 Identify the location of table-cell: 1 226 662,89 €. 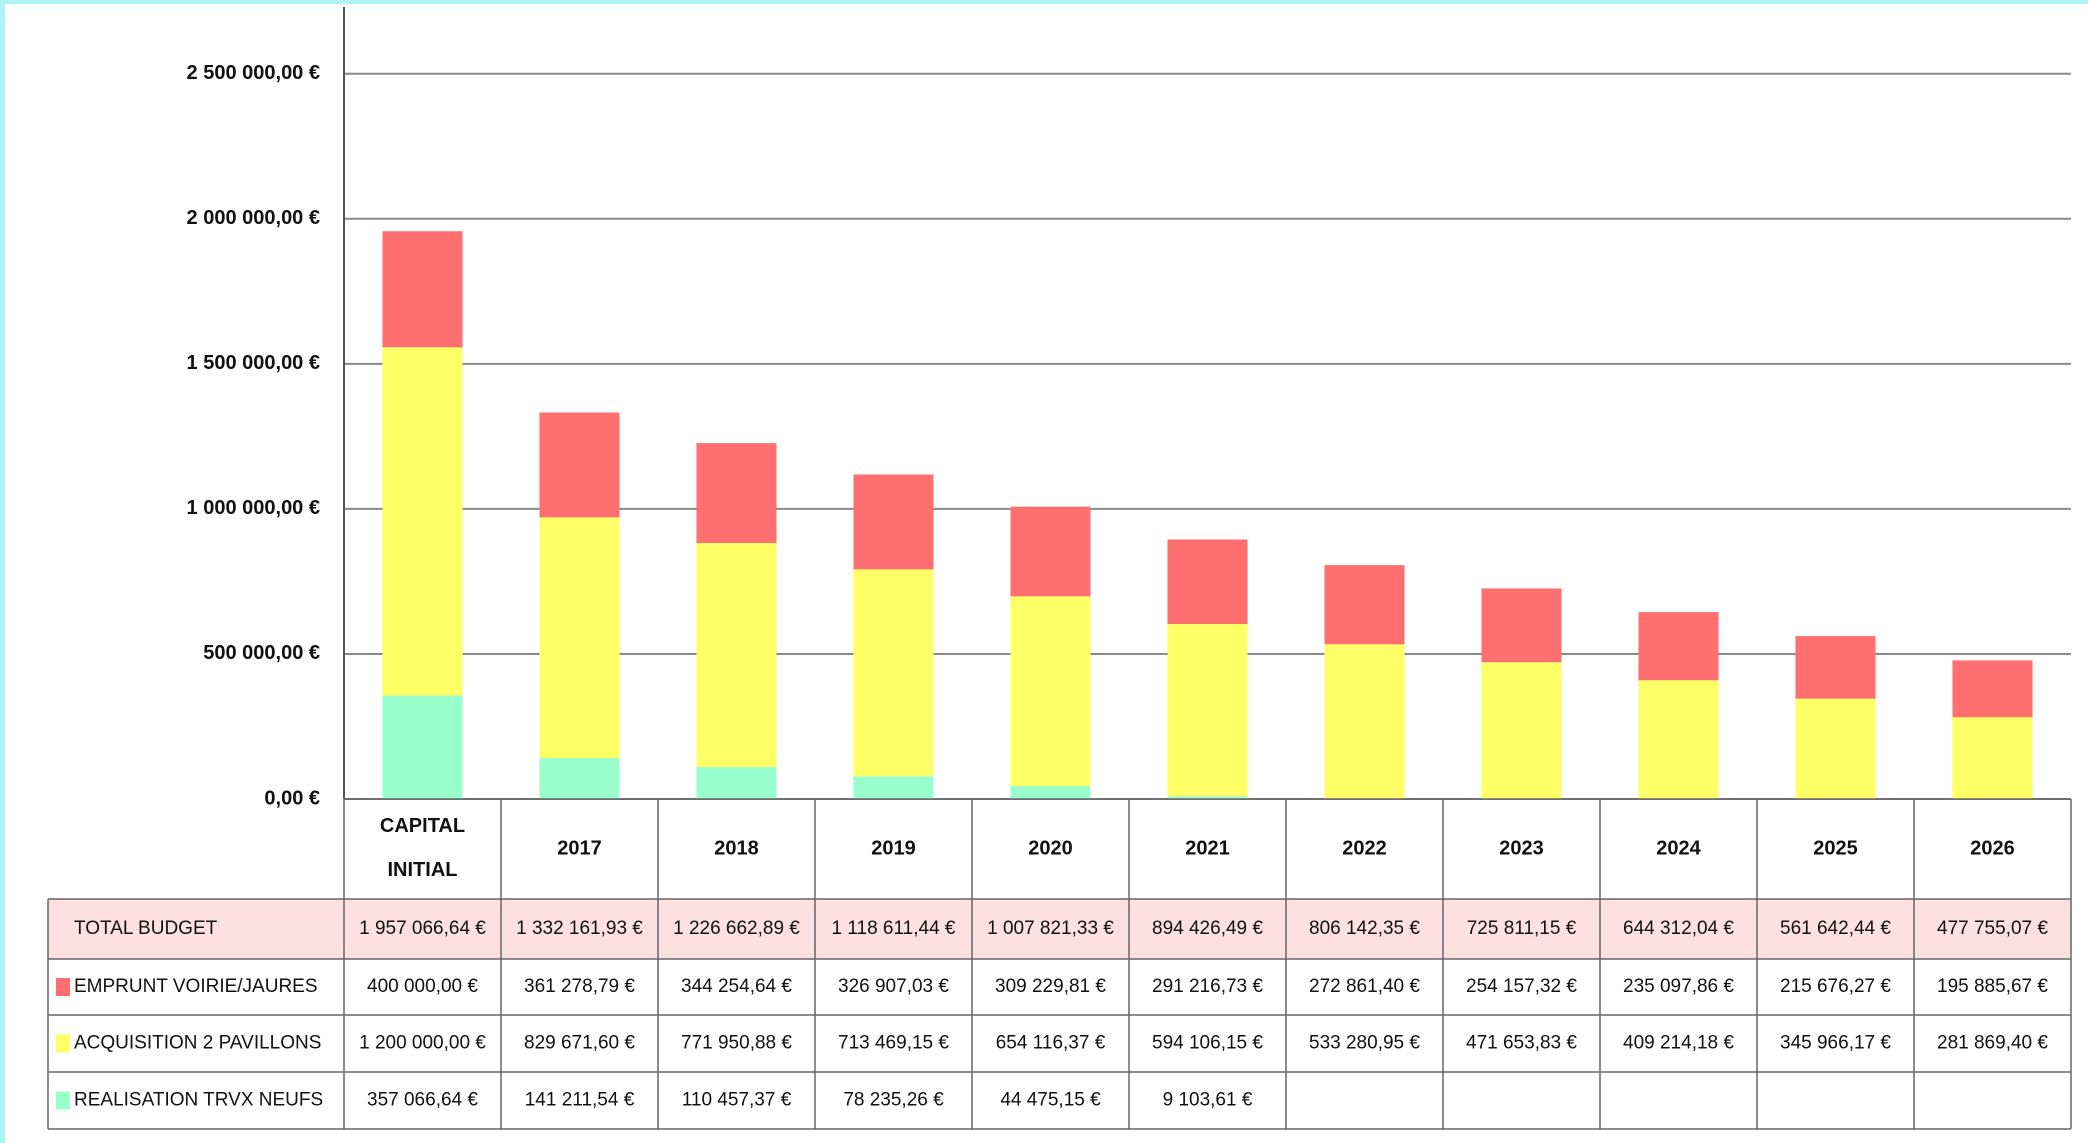
(736, 928).